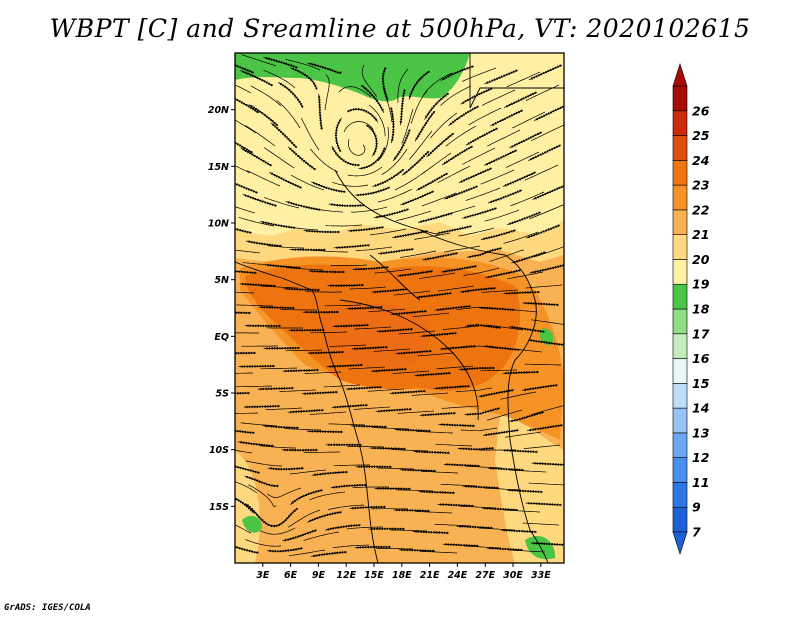  I want to click on x-tick-label: 15E, so click(374, 575).